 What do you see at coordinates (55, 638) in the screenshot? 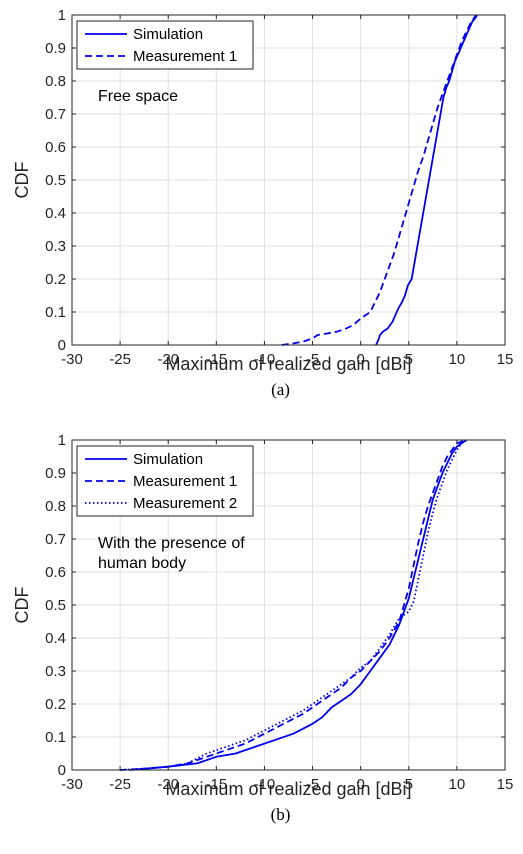
I see `chart-b-ytick-label: 0.4` at bounding box center [55, 638].